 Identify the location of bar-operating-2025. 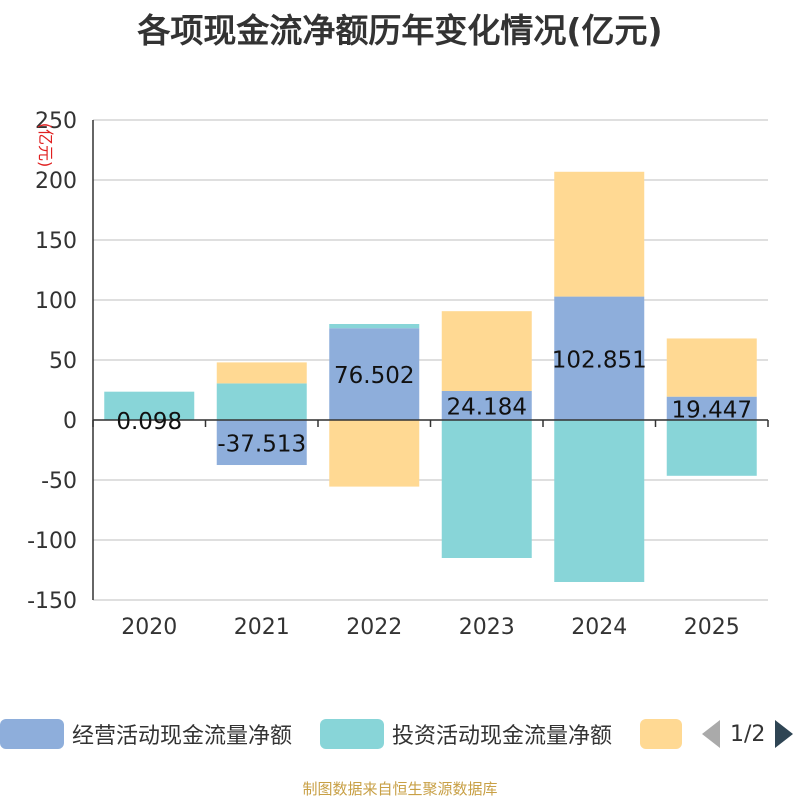
(711, 408).